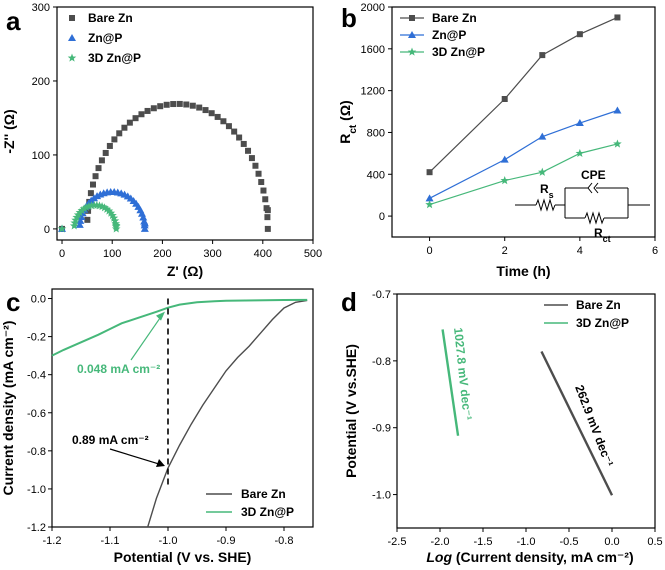 The height and width of the screenshot is (570, 665). I want to click on panel-b-x-axis-title: Time (h), so click(523, 271).